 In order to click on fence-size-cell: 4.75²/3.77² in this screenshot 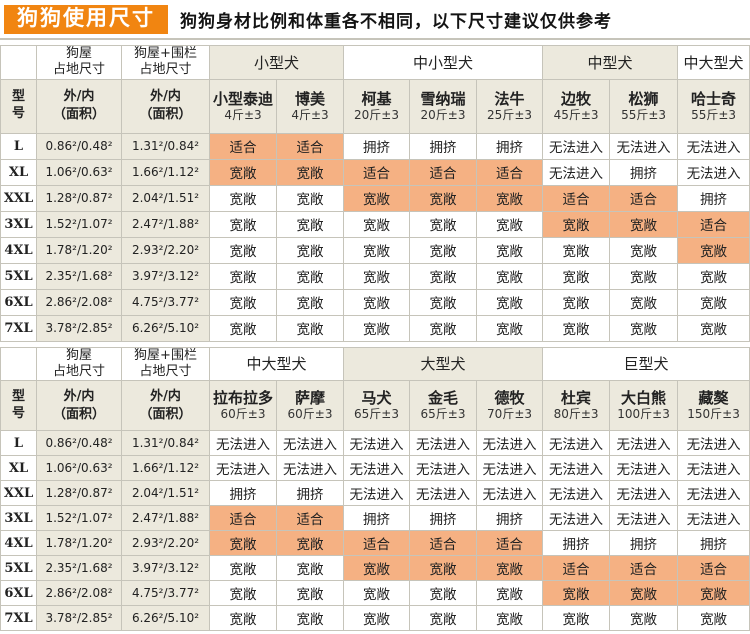, I will do `click(165, 593)`.